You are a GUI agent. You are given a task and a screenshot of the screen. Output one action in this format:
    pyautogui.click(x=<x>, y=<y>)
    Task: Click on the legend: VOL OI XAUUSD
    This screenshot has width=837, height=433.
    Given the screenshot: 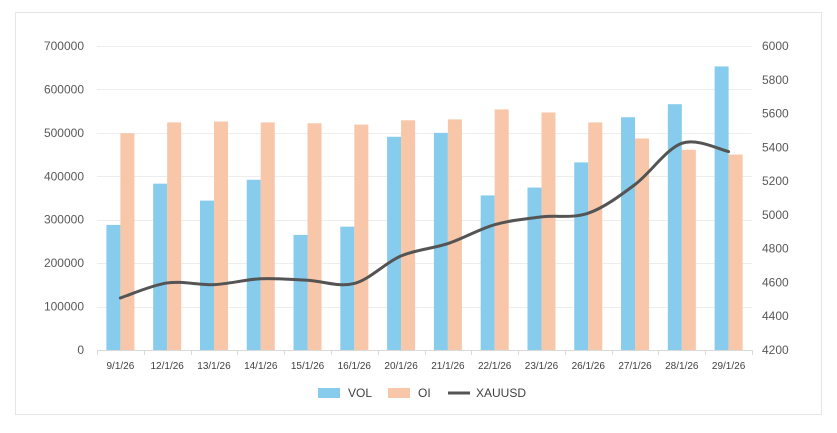 What is the action you would take?
    pyautogui.click(x=422, y=393)
    